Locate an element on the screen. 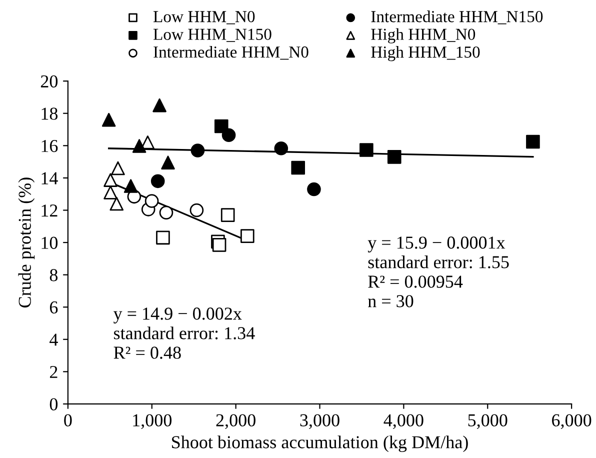 This screenshot has width=596, height=458. y-tick-label: 12 is located at coordinates (50, 210).